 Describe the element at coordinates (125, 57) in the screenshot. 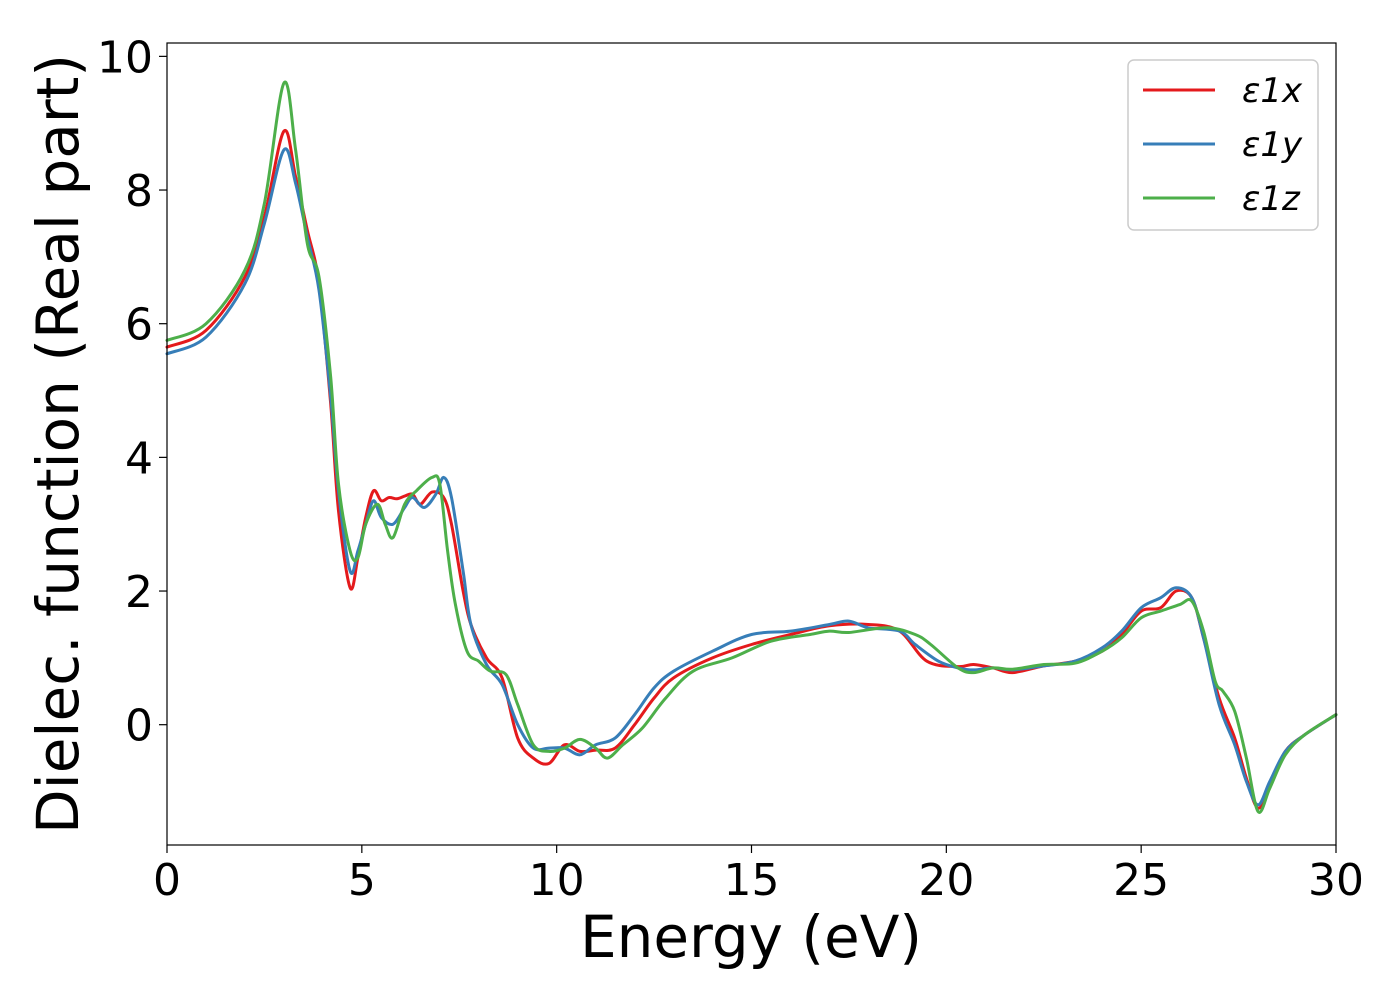

I see `y-tick-label: 10` at that location.